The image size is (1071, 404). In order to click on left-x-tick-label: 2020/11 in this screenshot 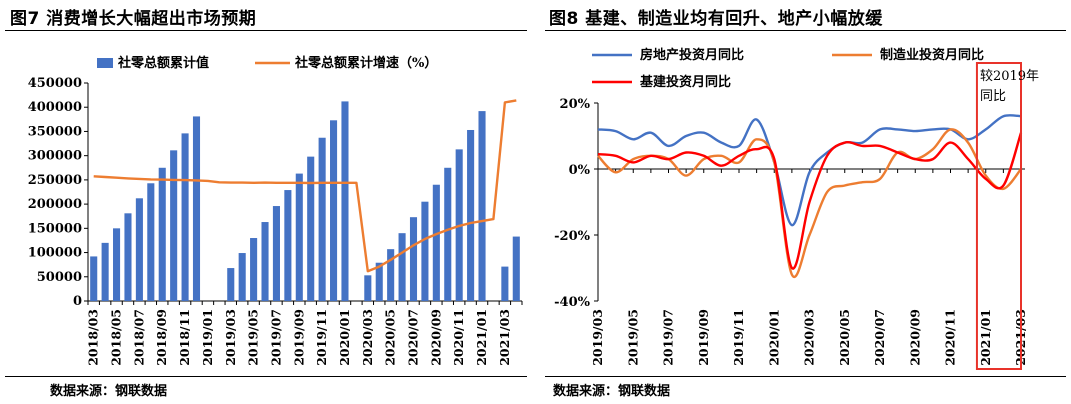, I will do `click(458, 337)`.